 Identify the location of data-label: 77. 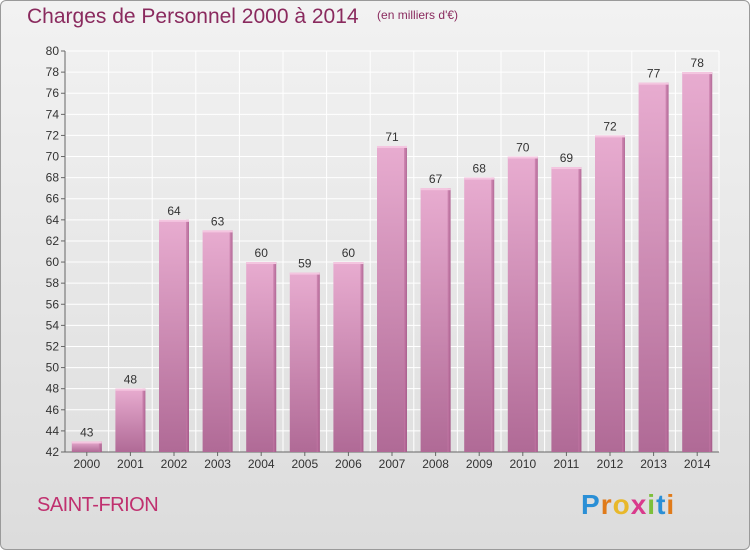
(654, 74).